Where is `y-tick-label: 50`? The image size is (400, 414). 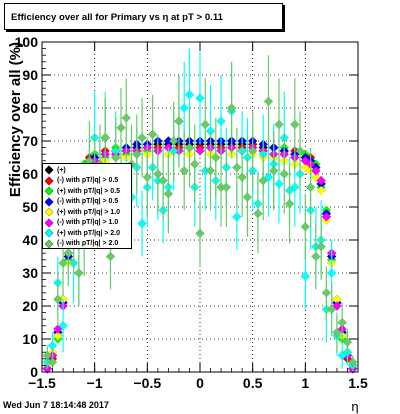
y-tick-label: 50 is located at coordinates (30, 207).